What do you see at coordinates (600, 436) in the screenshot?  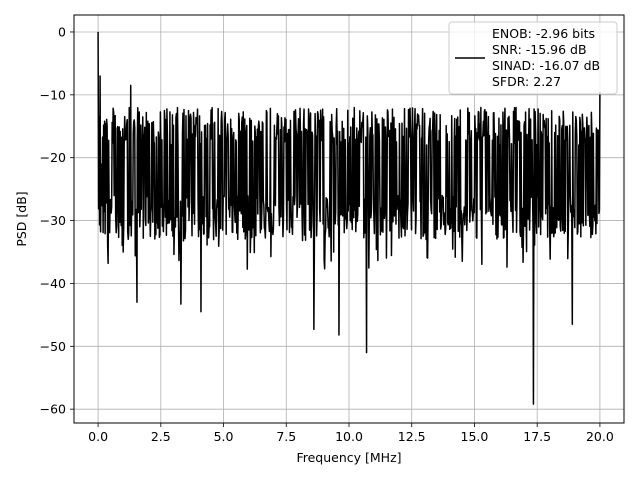 I see `x-tick-label: 20.0` at bounding box center [600, 436].